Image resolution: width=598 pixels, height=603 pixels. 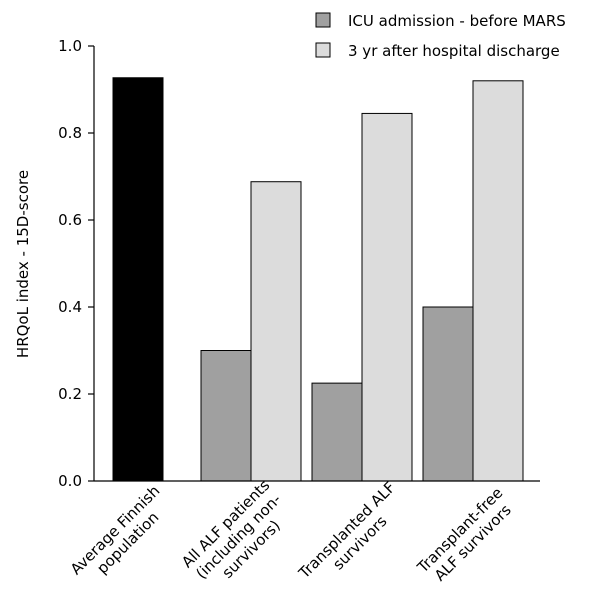 What do you see at coordinates (23, 264) in the screenshot?
I see `y-axis-title: HRQoL index - 15D-score` at bounding box center [23, 264].